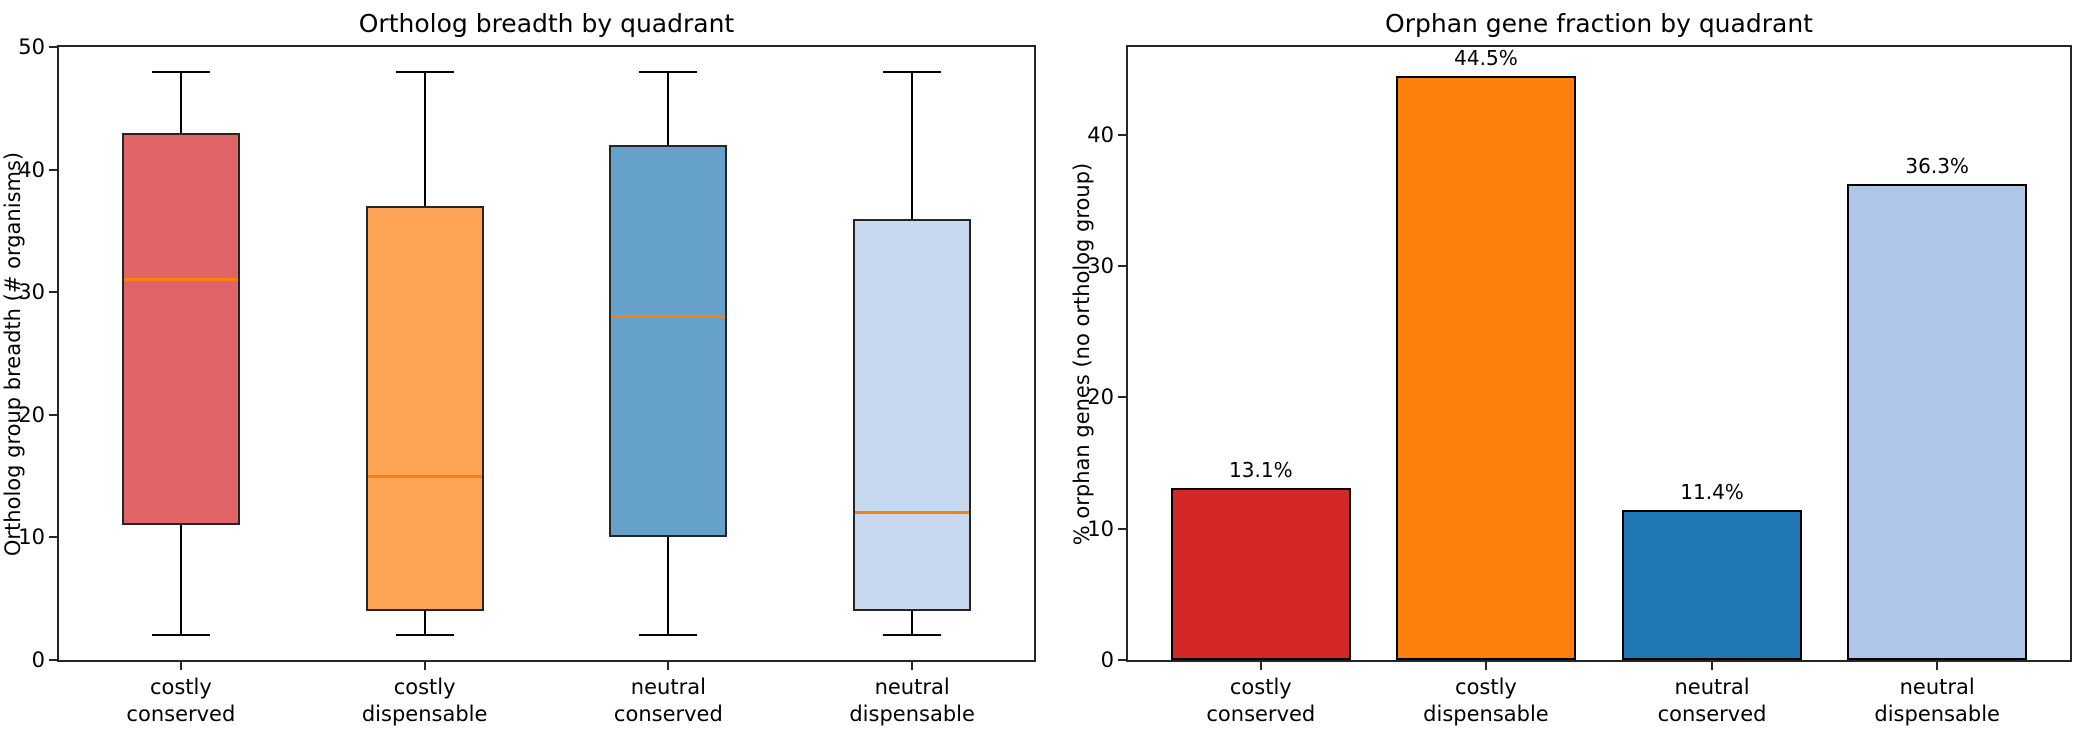 The image size is (2085, 735). Describe the element at coordinates (13, 353) in the screenshot. I see `boxplot-y-axis-label: Ortholog group breadth (# organisms)` at that location.